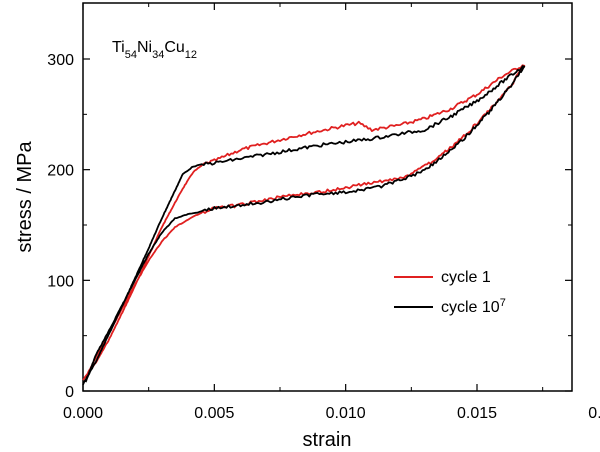 The image size is (600, 452). I want to click on annotation-subscript: 54, so click(131, 55).